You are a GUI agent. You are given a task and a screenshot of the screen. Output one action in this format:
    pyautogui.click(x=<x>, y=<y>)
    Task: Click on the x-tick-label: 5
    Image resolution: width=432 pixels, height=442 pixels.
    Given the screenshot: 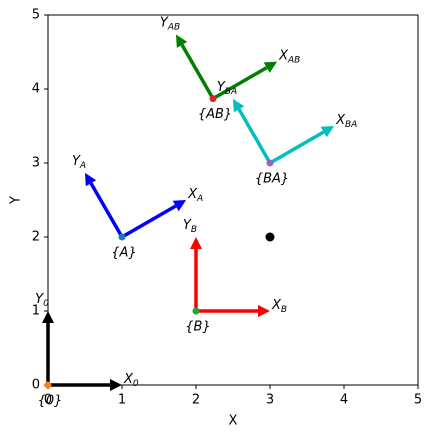 What is the action you would take?
    pyautogui.click(x=418, y=400)
    